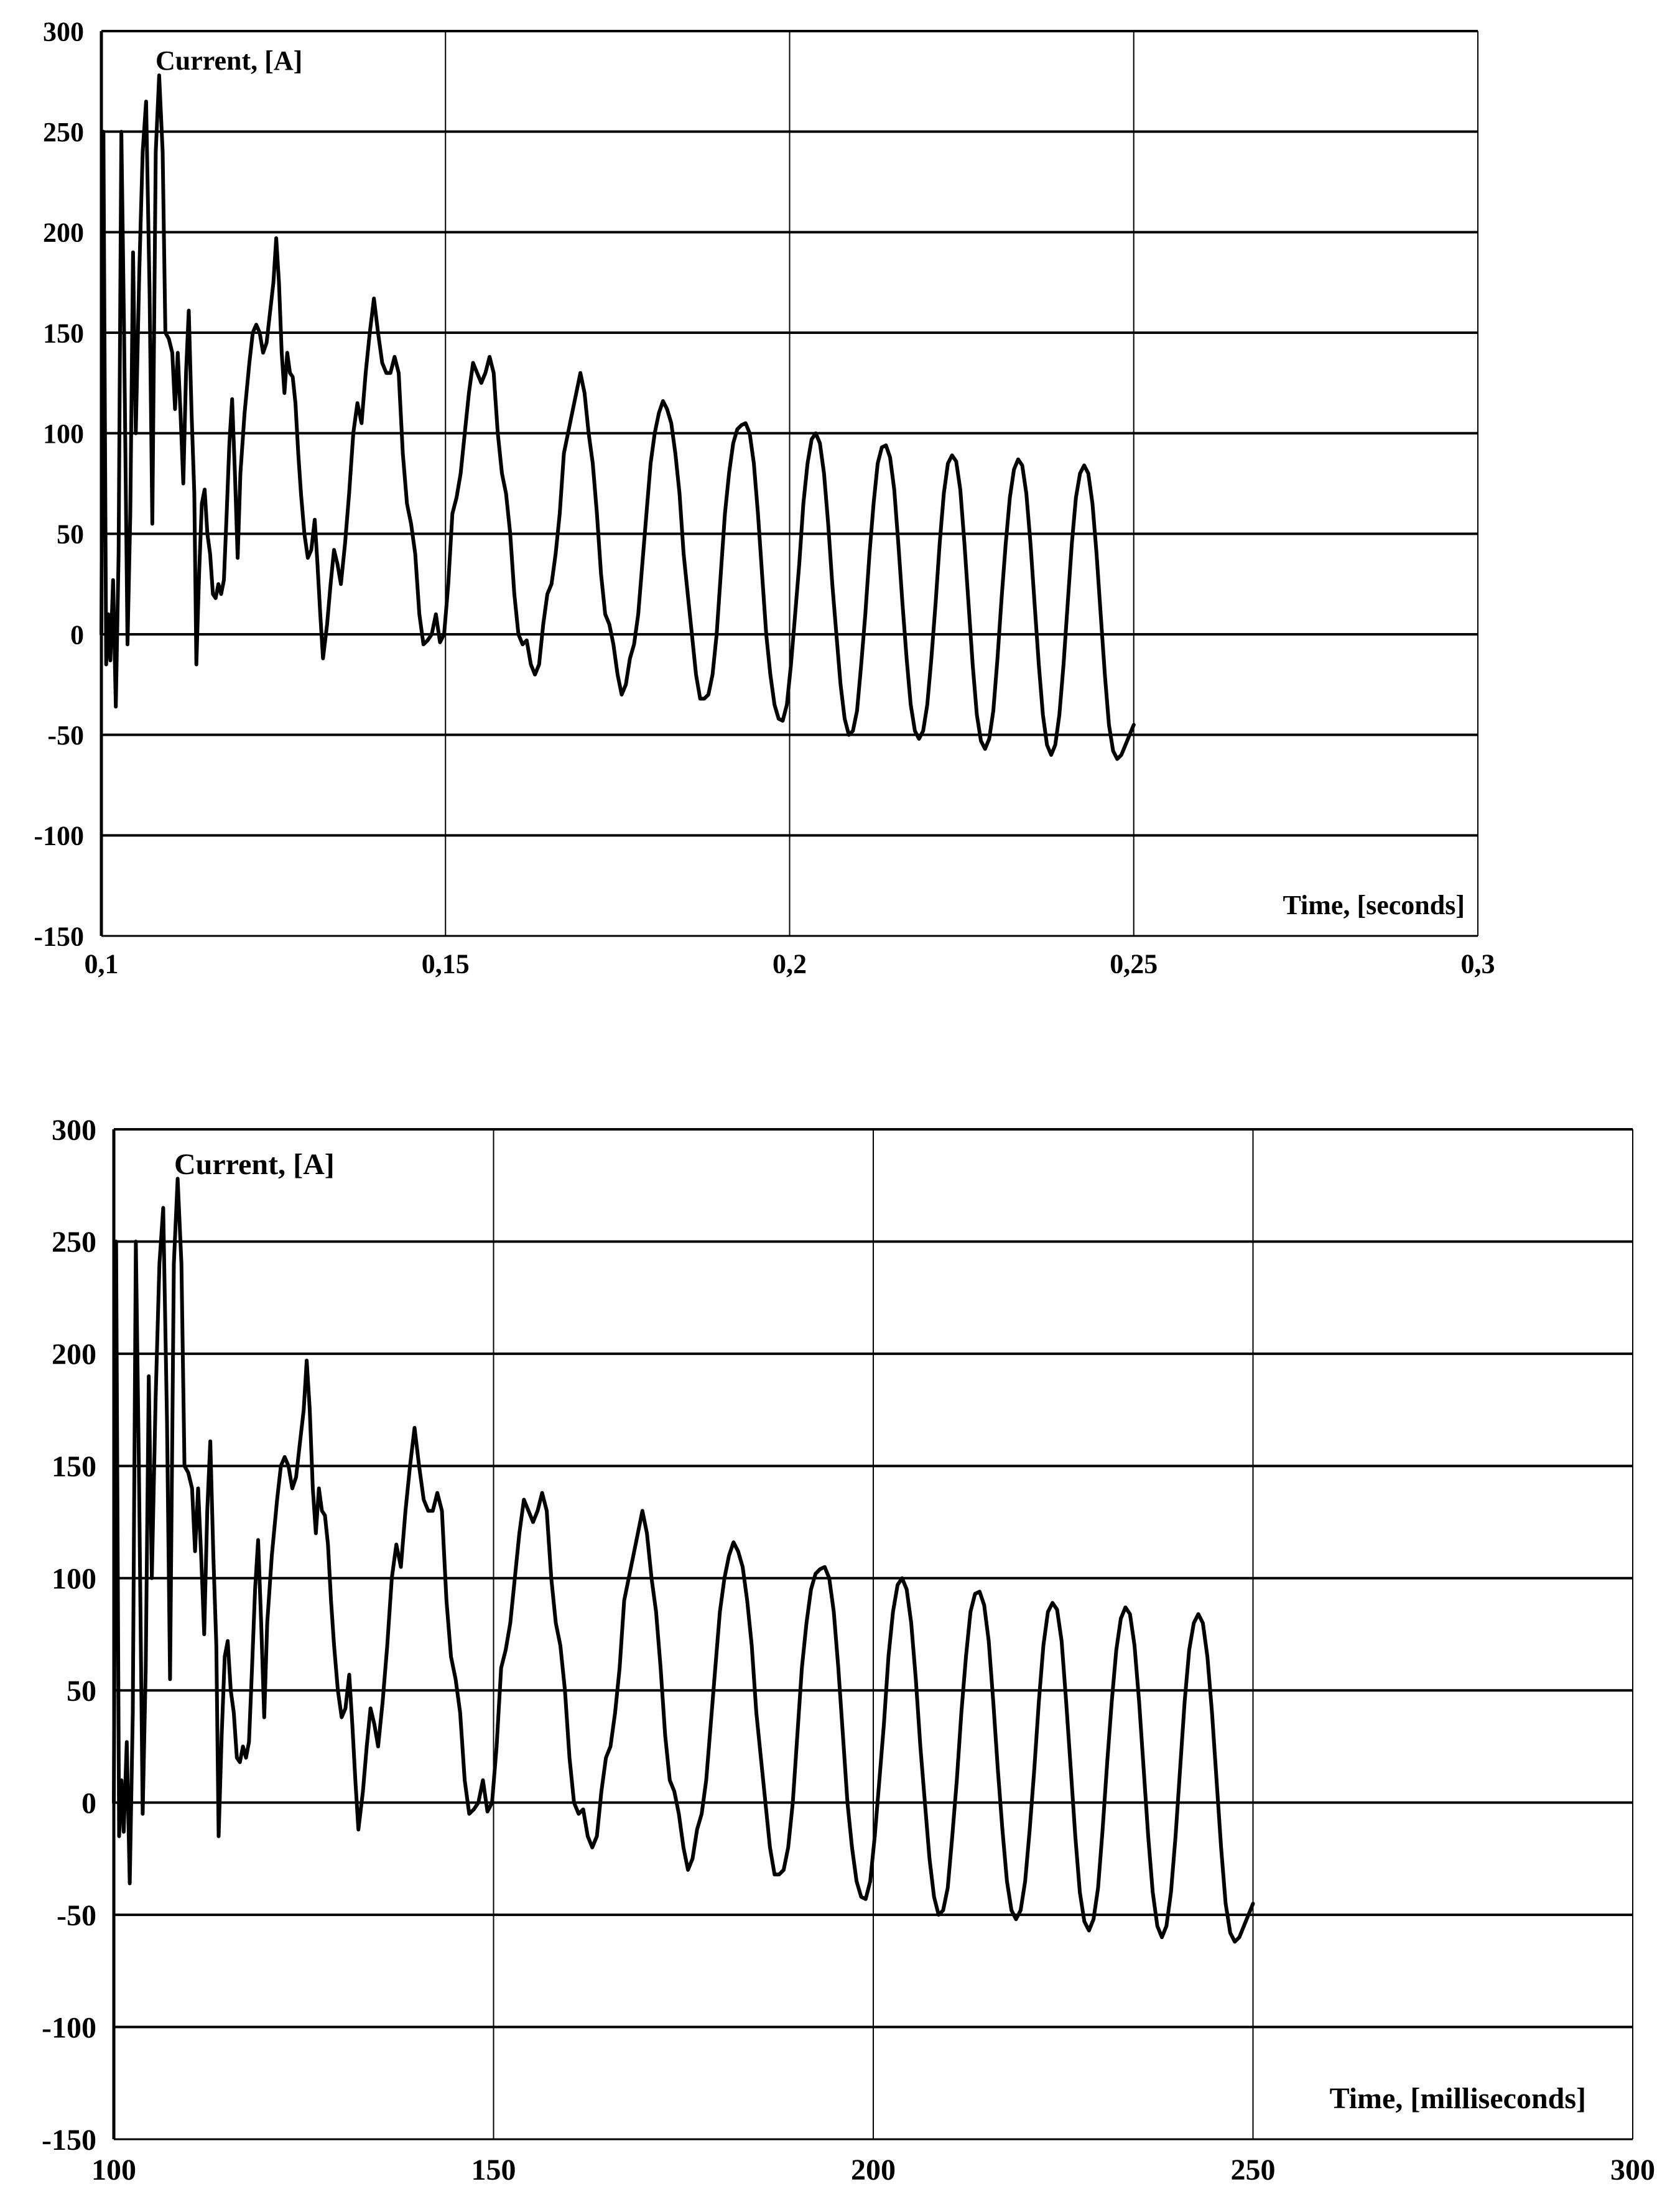 The height and width of the screenshot is (2212, 1680). Describe the element at coordinates (1632, 2170) in the screenshot. I see `x-tick-label: 300` at that location.